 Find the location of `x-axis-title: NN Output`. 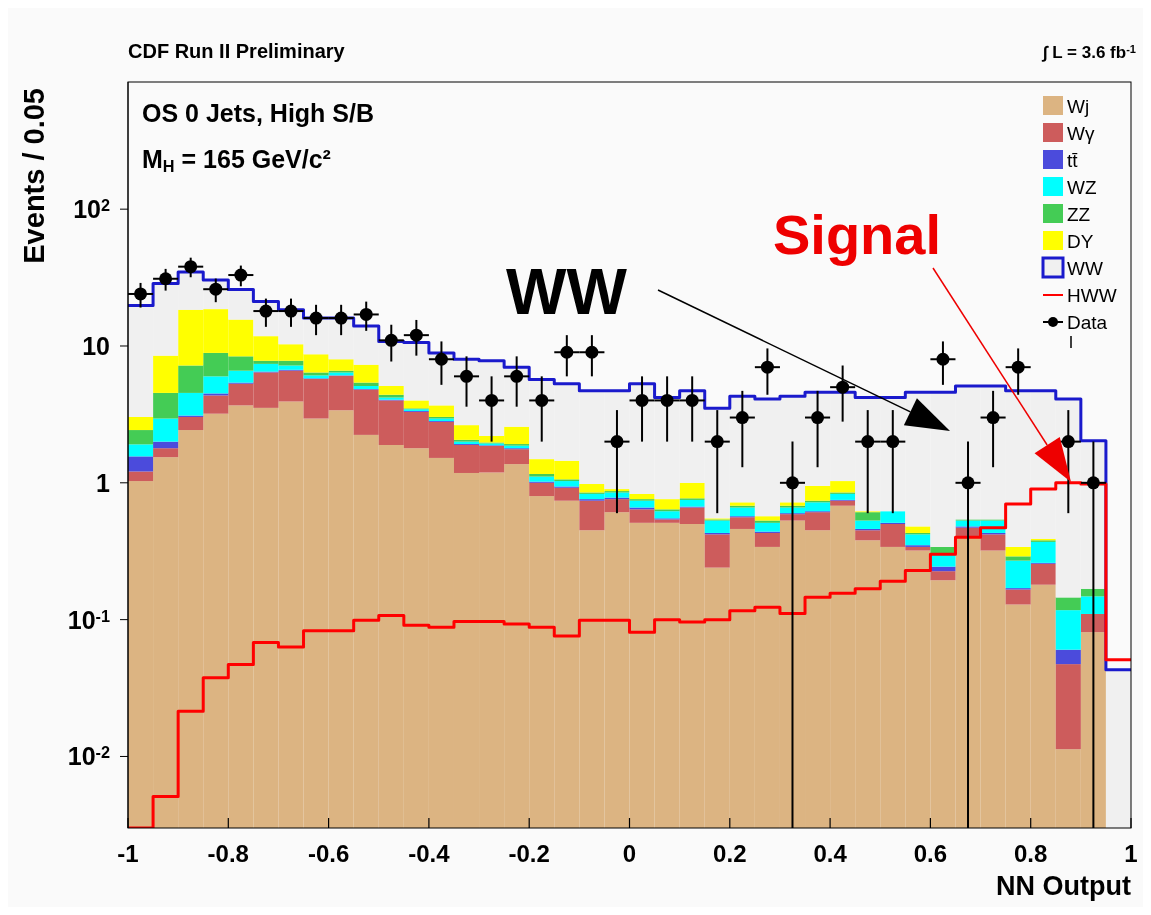

x-axis-title: NN Output is located at coordinates (1063, 886).